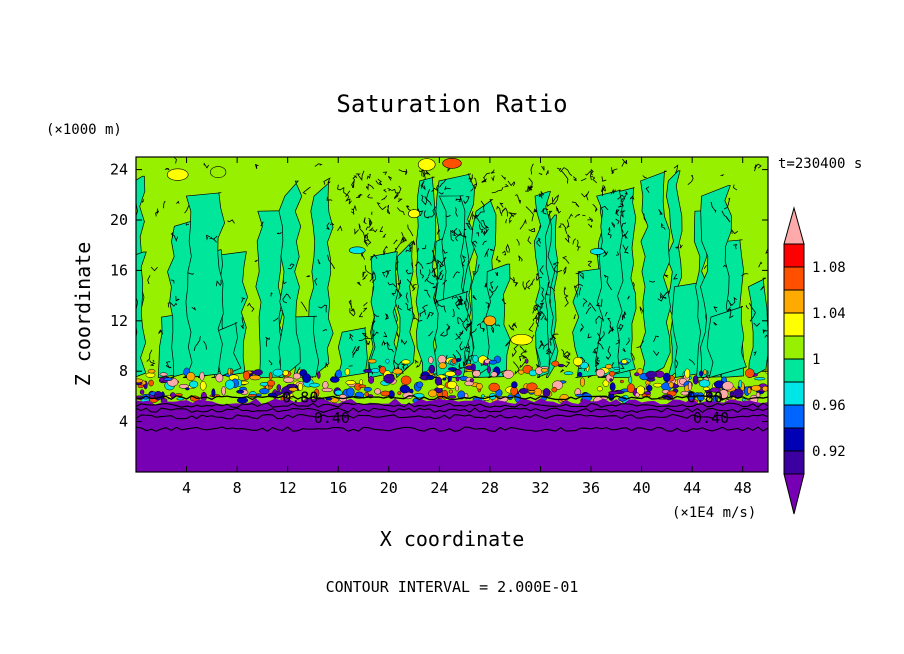  I want to click on colorbar-under, so click(794, 494).